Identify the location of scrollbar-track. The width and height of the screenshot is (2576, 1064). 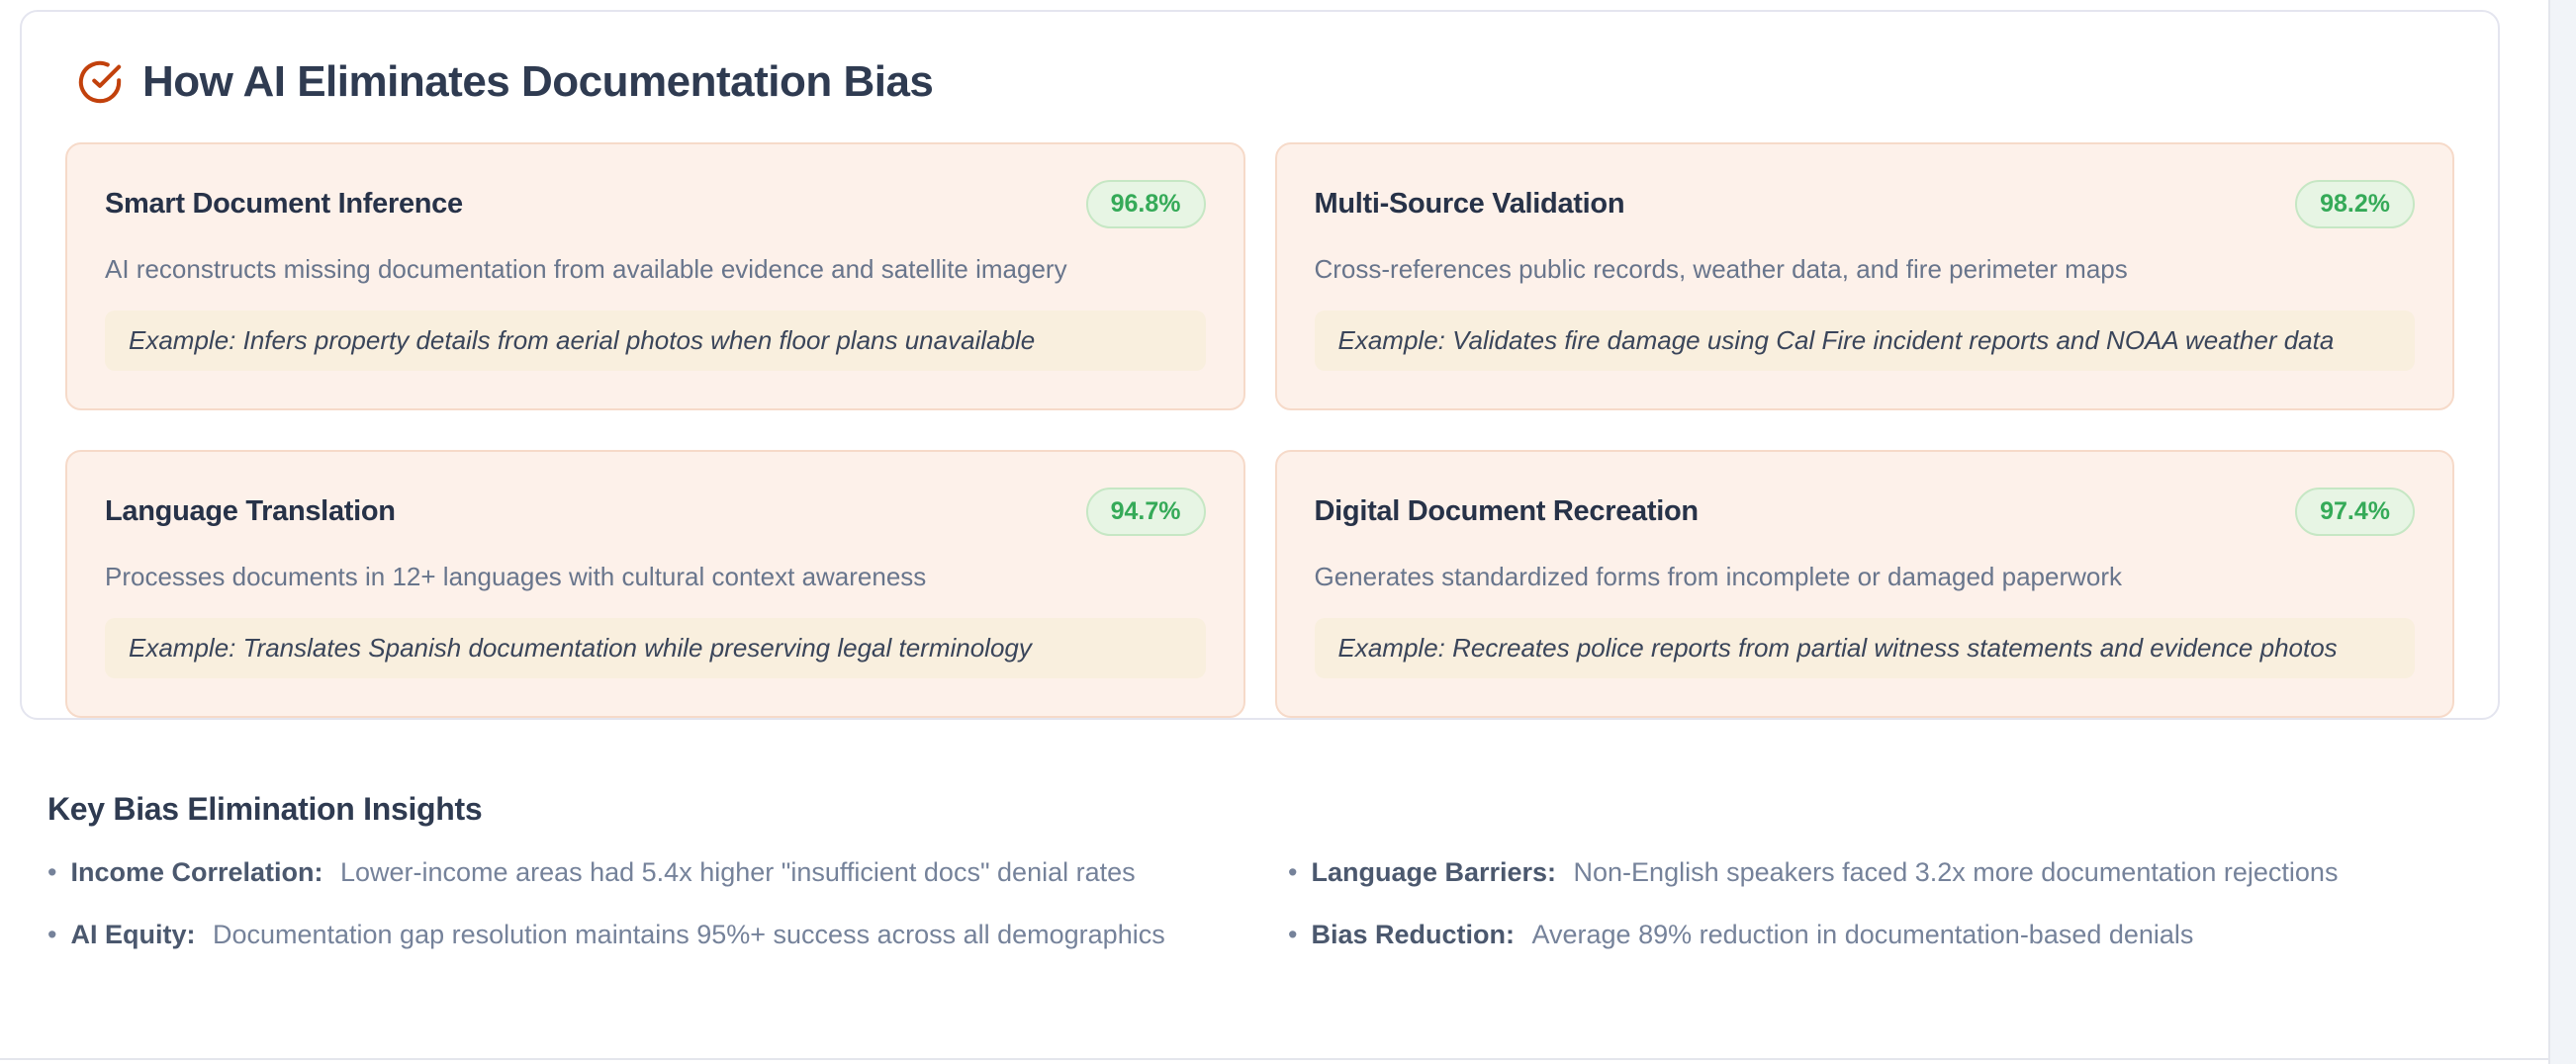
(2562, 532).